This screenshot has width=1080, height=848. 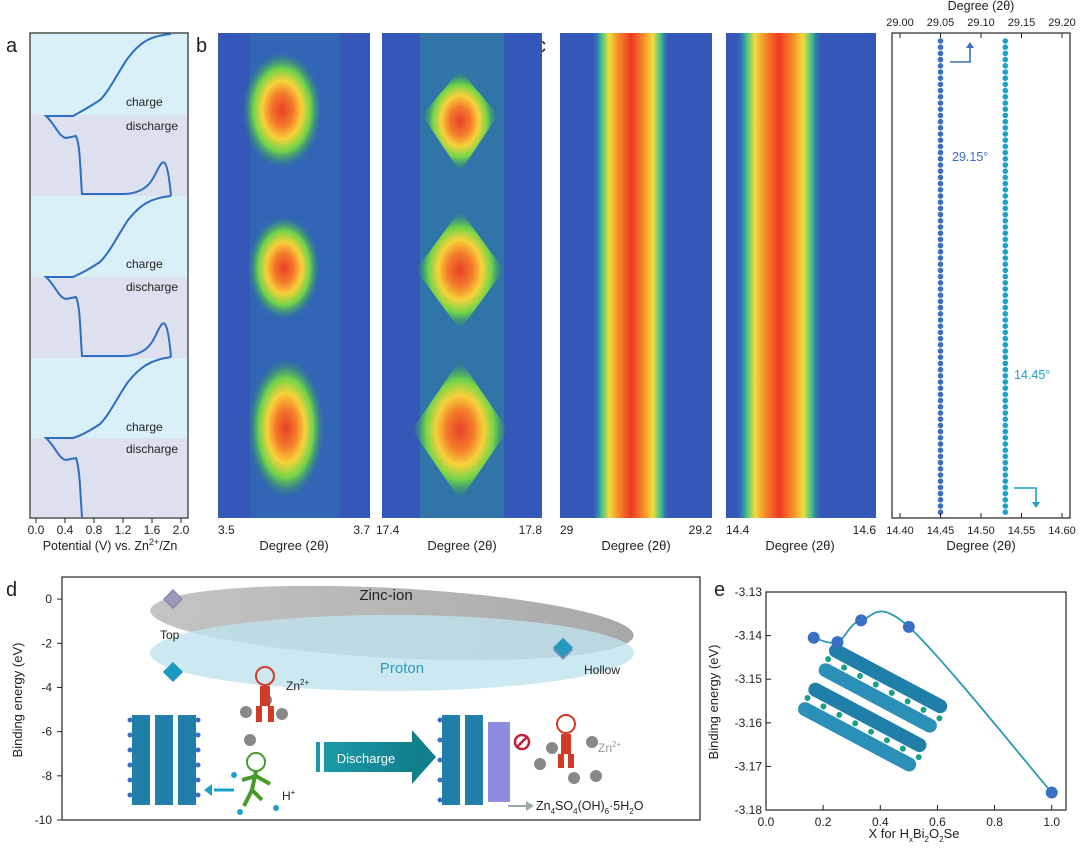 What do you see at coordinates (226, 530) in the screenshot?
I see `tick: 3.5` at bounding box center [226, 530].